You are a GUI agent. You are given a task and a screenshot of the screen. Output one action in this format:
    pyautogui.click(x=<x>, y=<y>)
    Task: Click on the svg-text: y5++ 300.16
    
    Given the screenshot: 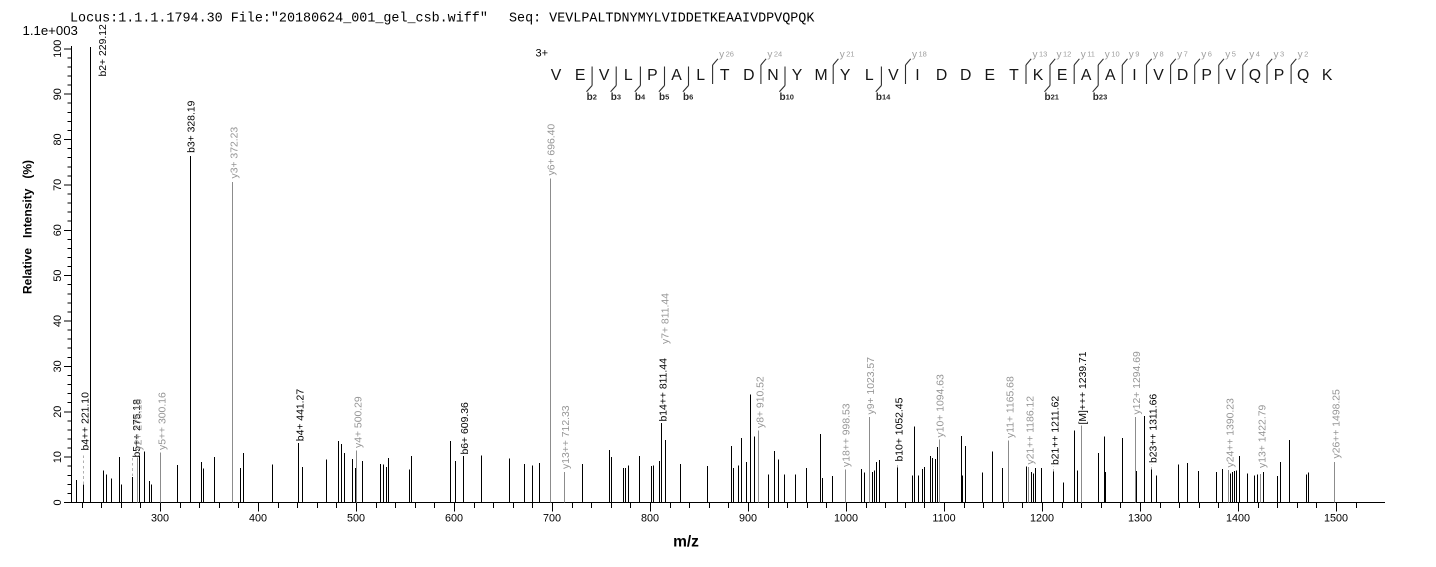 What is the action you would take?
    pyautogui.click(x=162, y=421)
    